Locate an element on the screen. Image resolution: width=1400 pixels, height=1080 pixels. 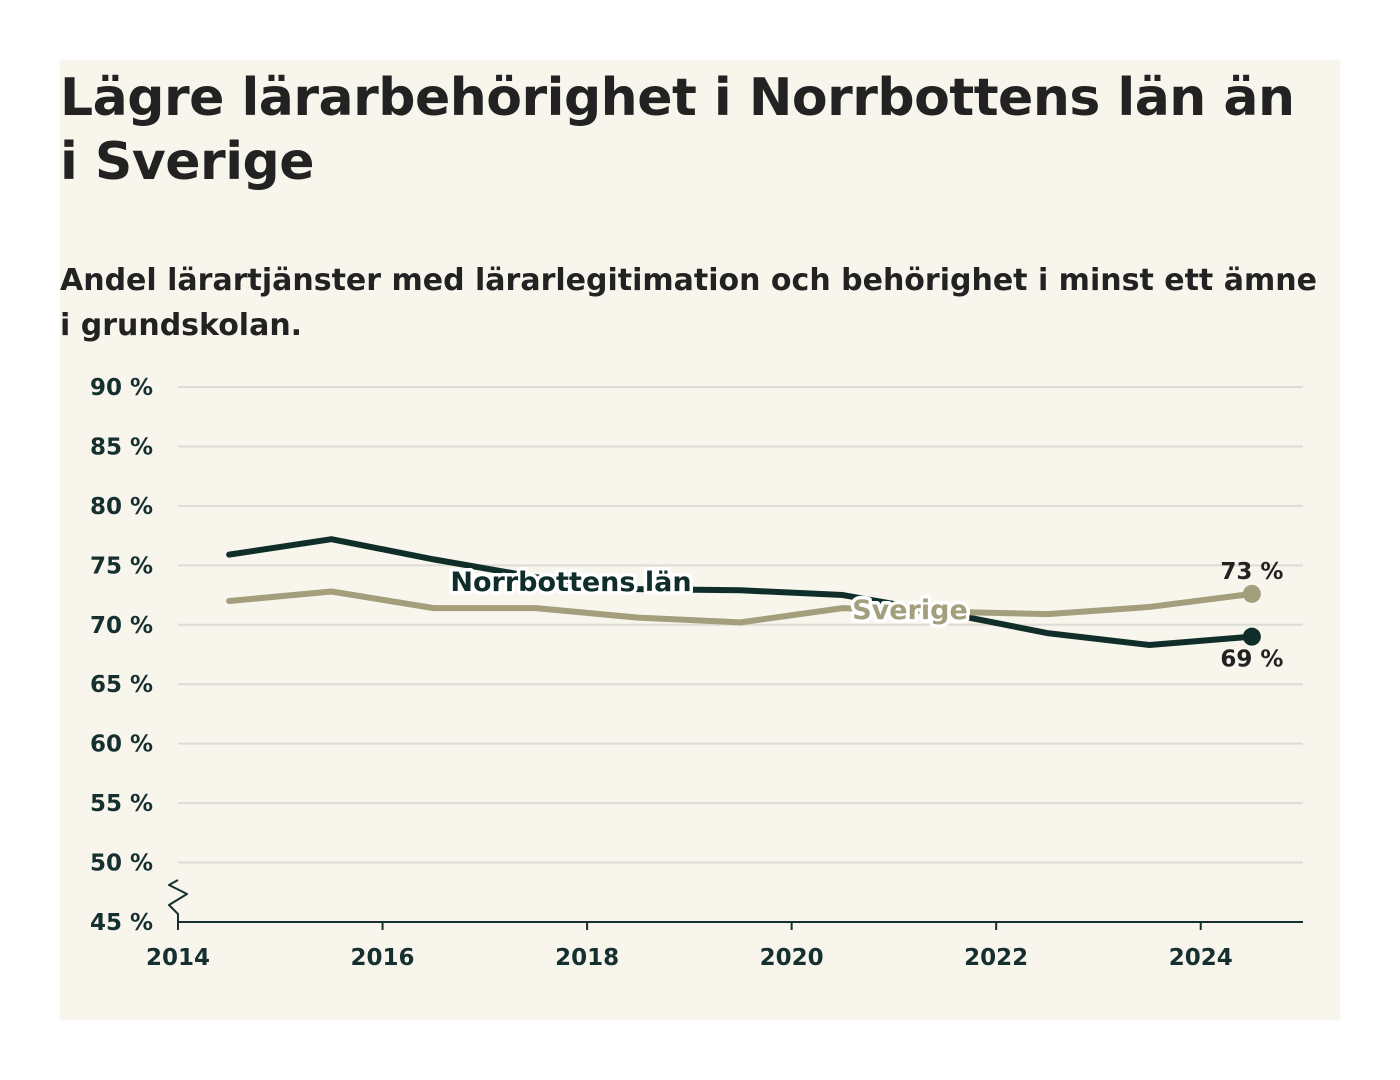
y-tick-label: 85 % is located at coordinates (121, 447).